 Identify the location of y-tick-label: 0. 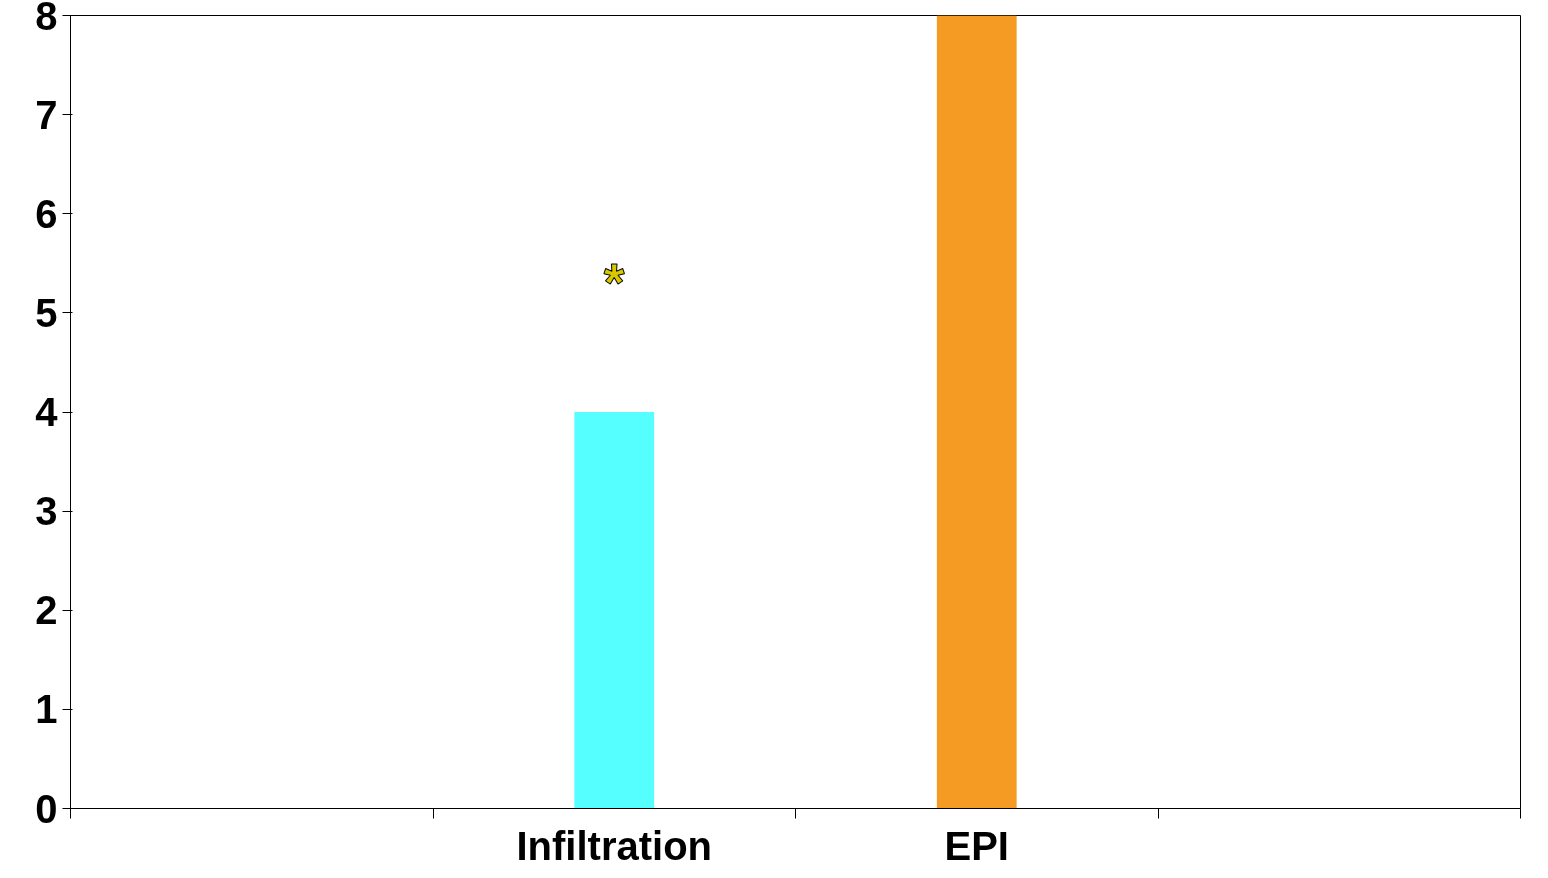
(46, 808).